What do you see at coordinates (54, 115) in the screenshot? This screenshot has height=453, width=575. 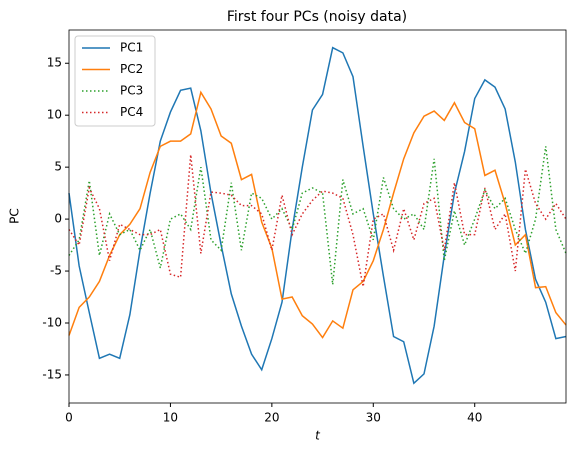 I see `y-tick-label: 10` at bounding box center [54, 115].